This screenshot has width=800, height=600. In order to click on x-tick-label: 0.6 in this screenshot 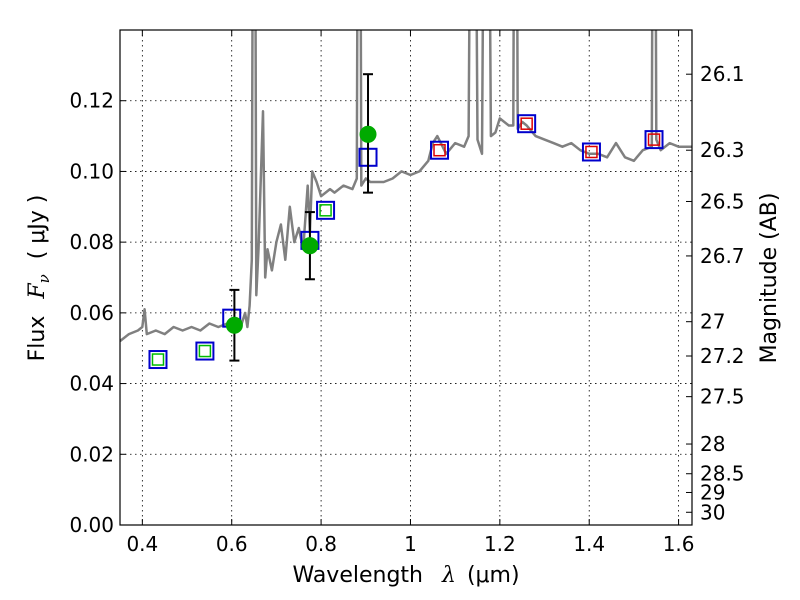, I will do `click(232, 544)`.